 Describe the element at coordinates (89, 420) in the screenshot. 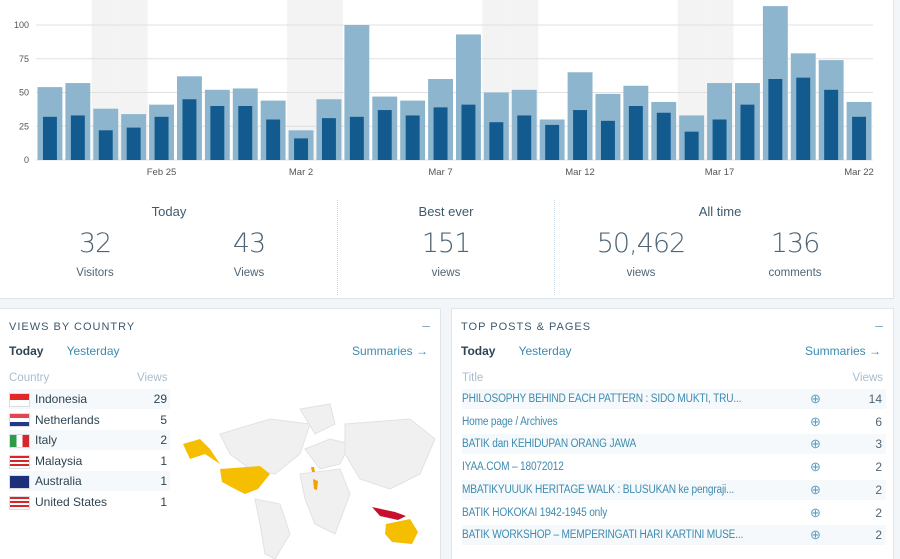

I see `country-row: Netherlands 5` at that location.